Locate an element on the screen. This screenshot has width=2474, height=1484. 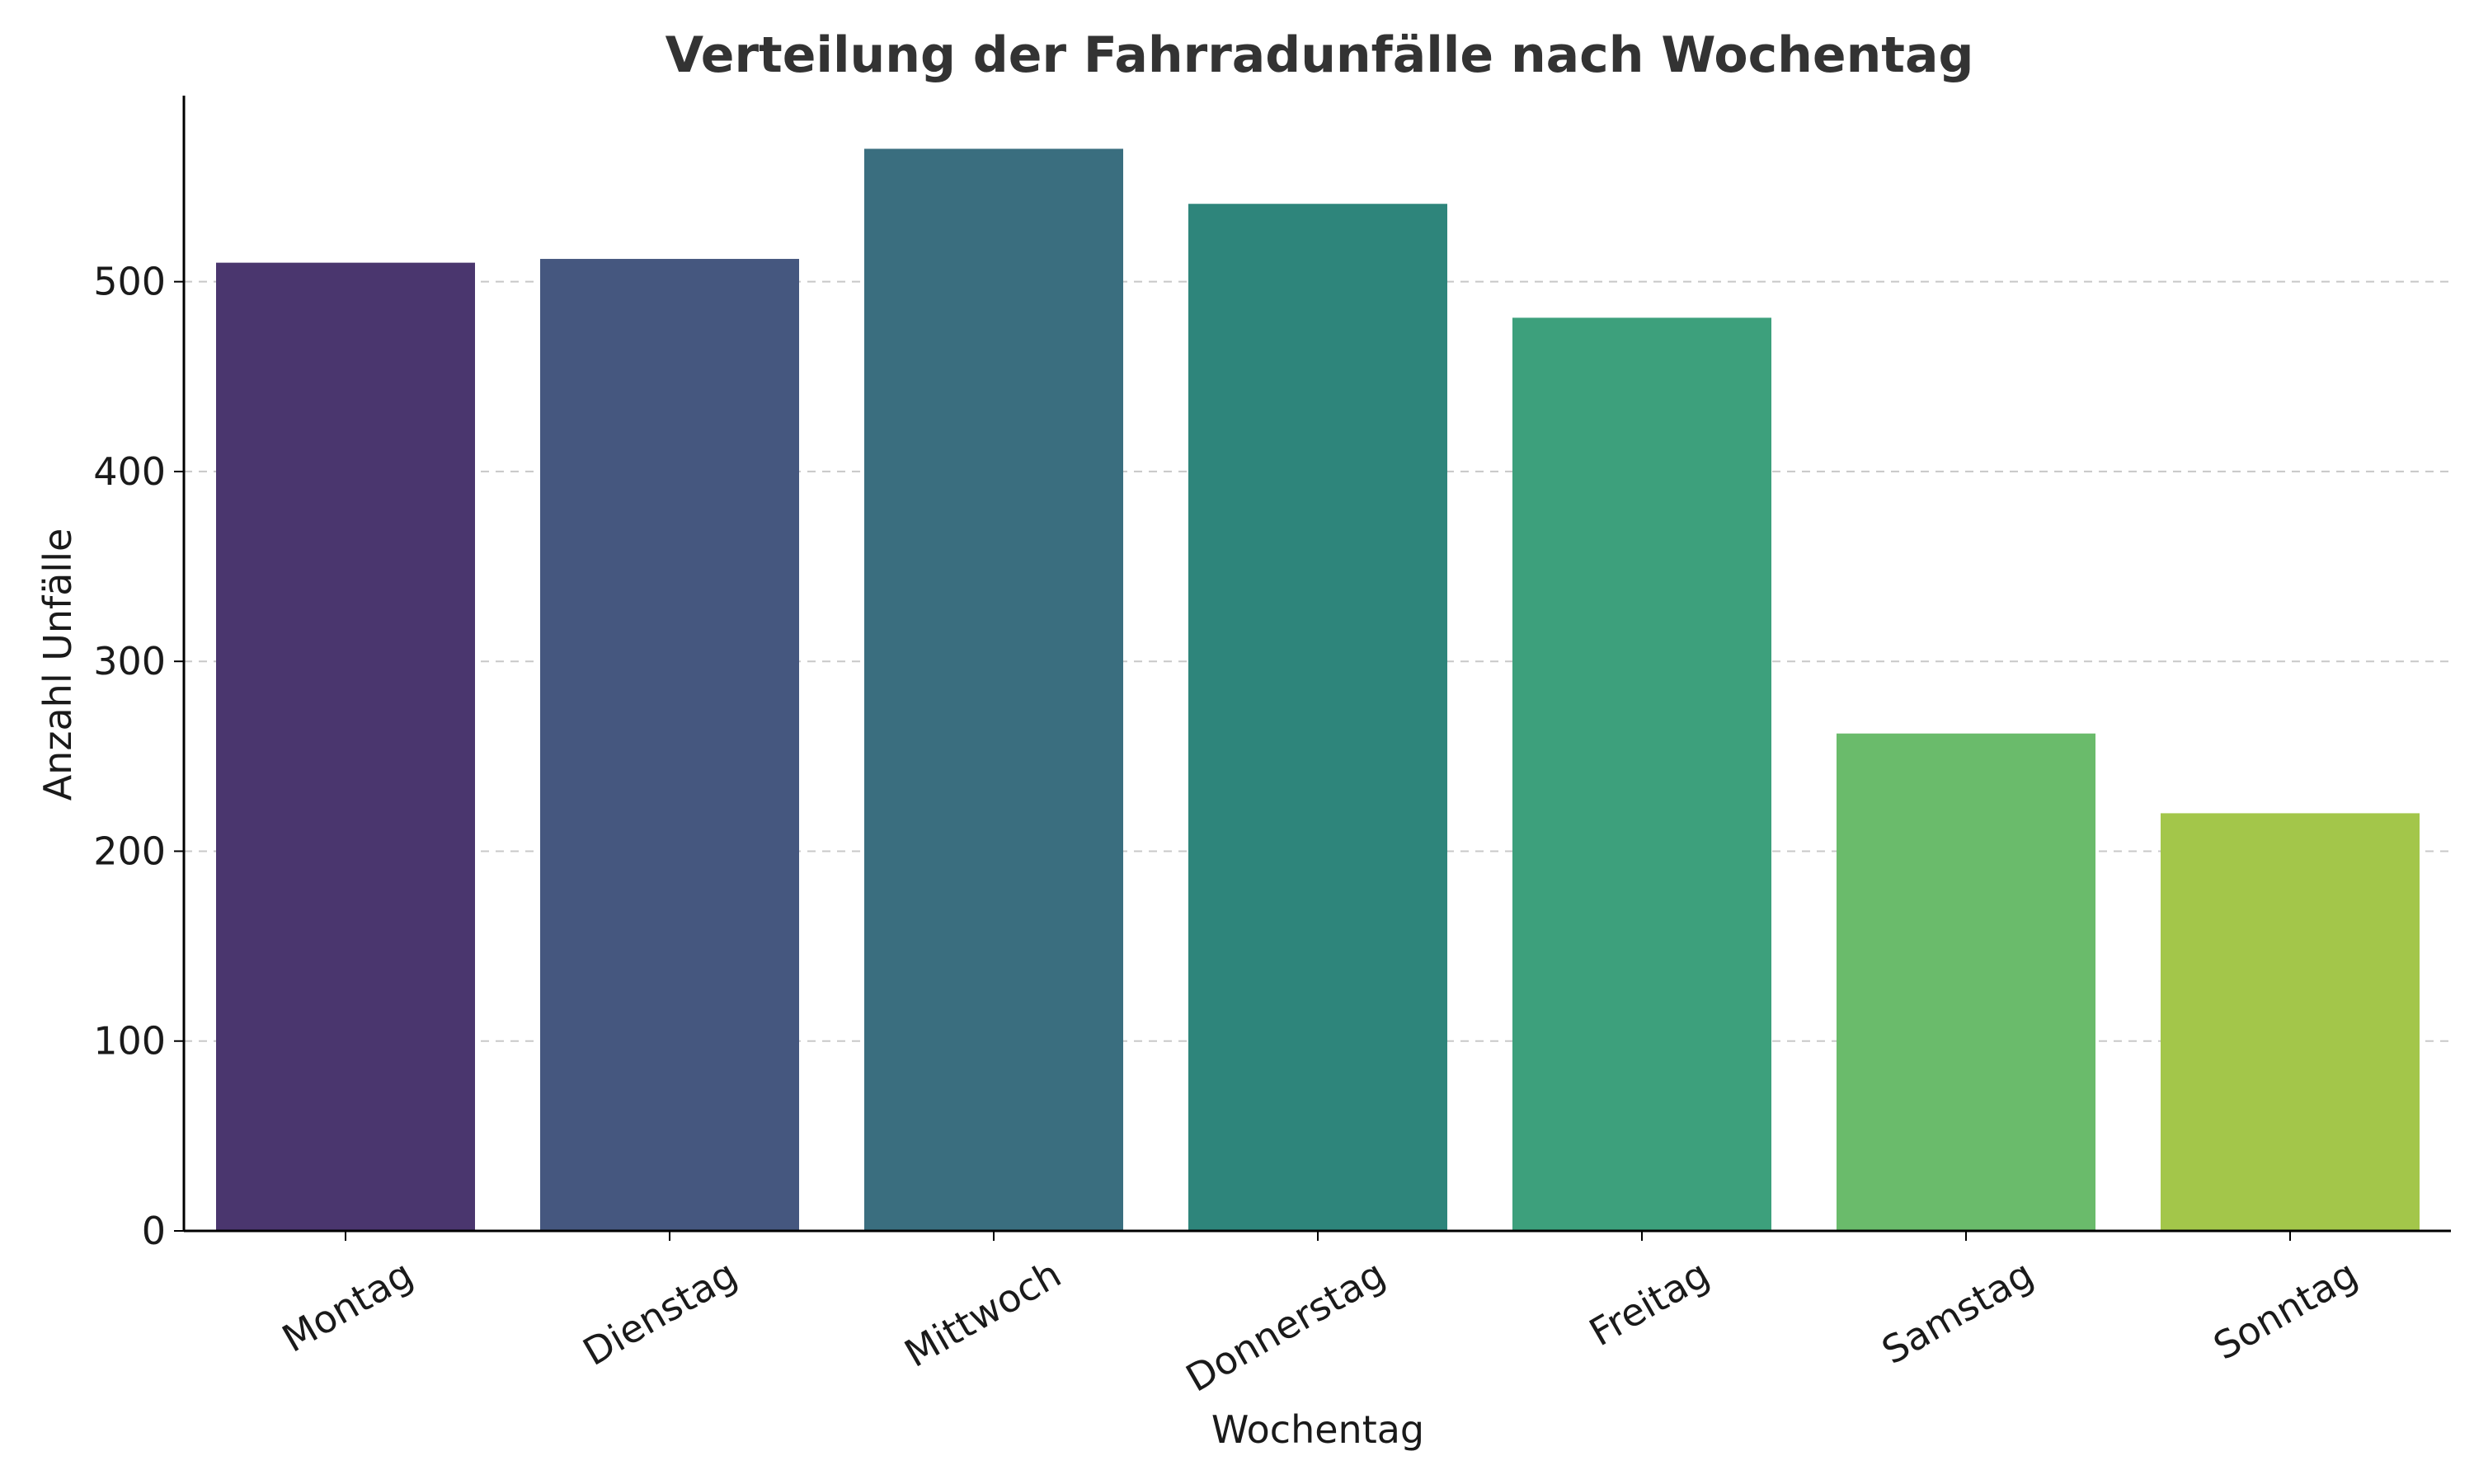
x-tick-label: Dienstag is located at coordinates (660, 1313).